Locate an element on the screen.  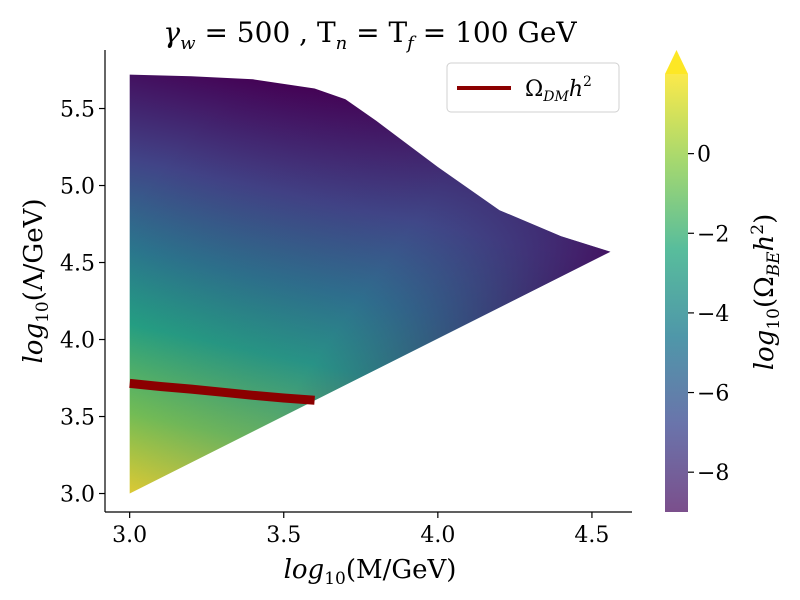
series-line-omega-dm is located at coordinates (222, 391).